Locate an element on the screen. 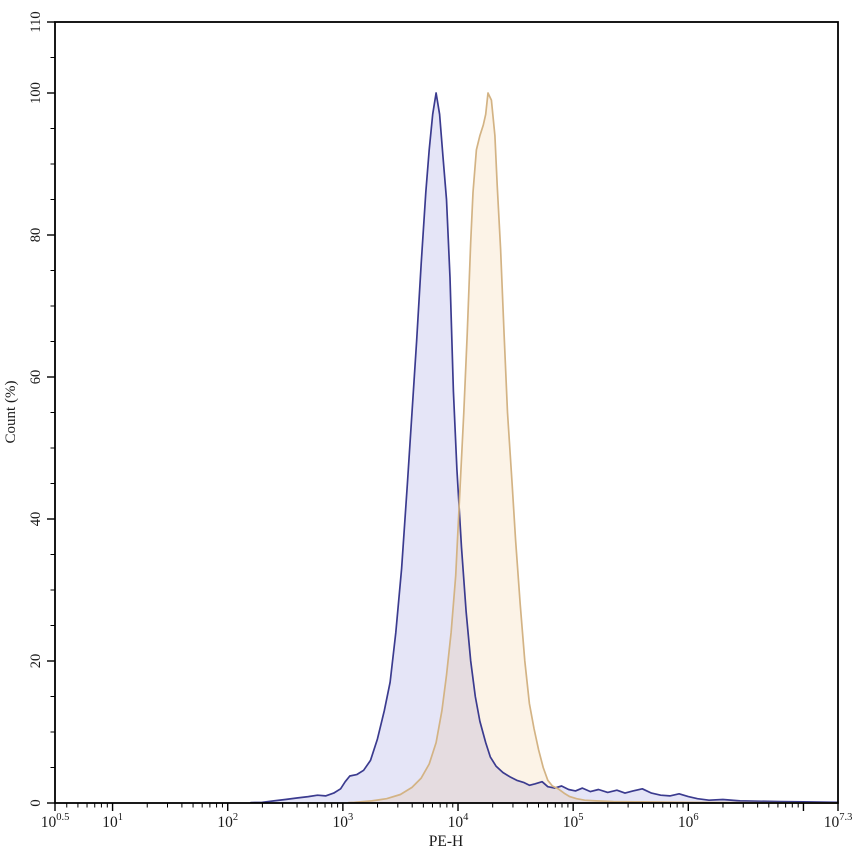  y-tick-label: 0 is located at coordinates (36, 802).